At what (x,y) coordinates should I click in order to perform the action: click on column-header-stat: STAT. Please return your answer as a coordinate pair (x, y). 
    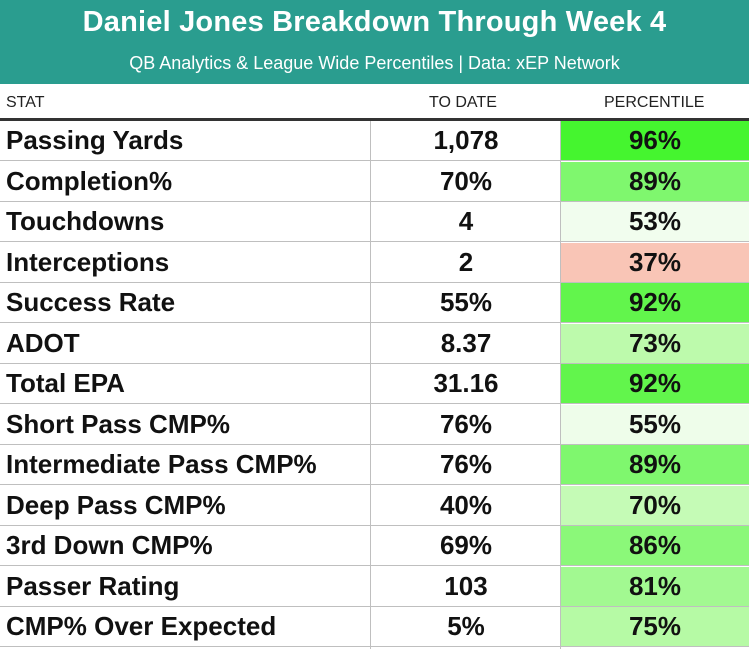
    Looking at the image, I should click on (25, 102).